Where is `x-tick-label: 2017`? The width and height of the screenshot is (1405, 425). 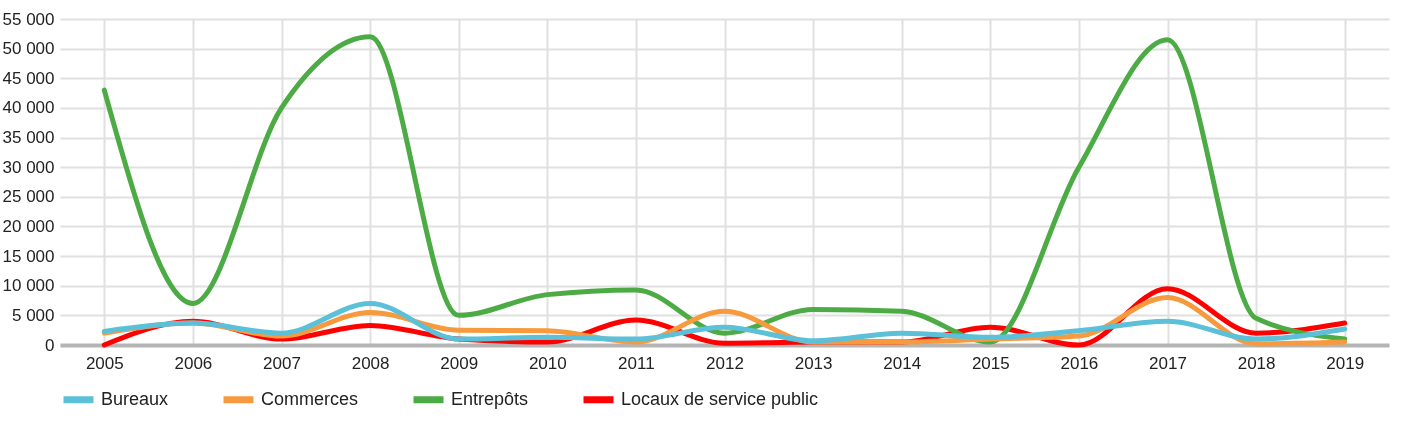 x-tick-label: 2017 is located at coordinates (1168, 363).